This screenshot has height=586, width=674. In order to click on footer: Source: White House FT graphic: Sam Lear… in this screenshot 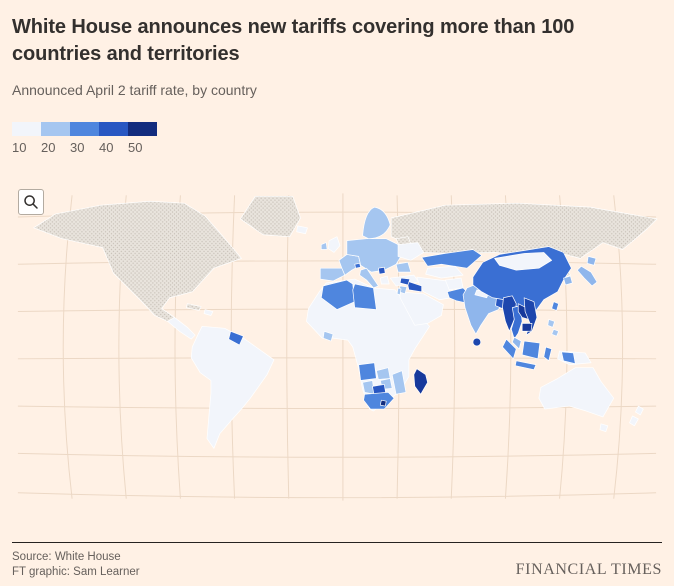, I will do `click(337, 564)`.